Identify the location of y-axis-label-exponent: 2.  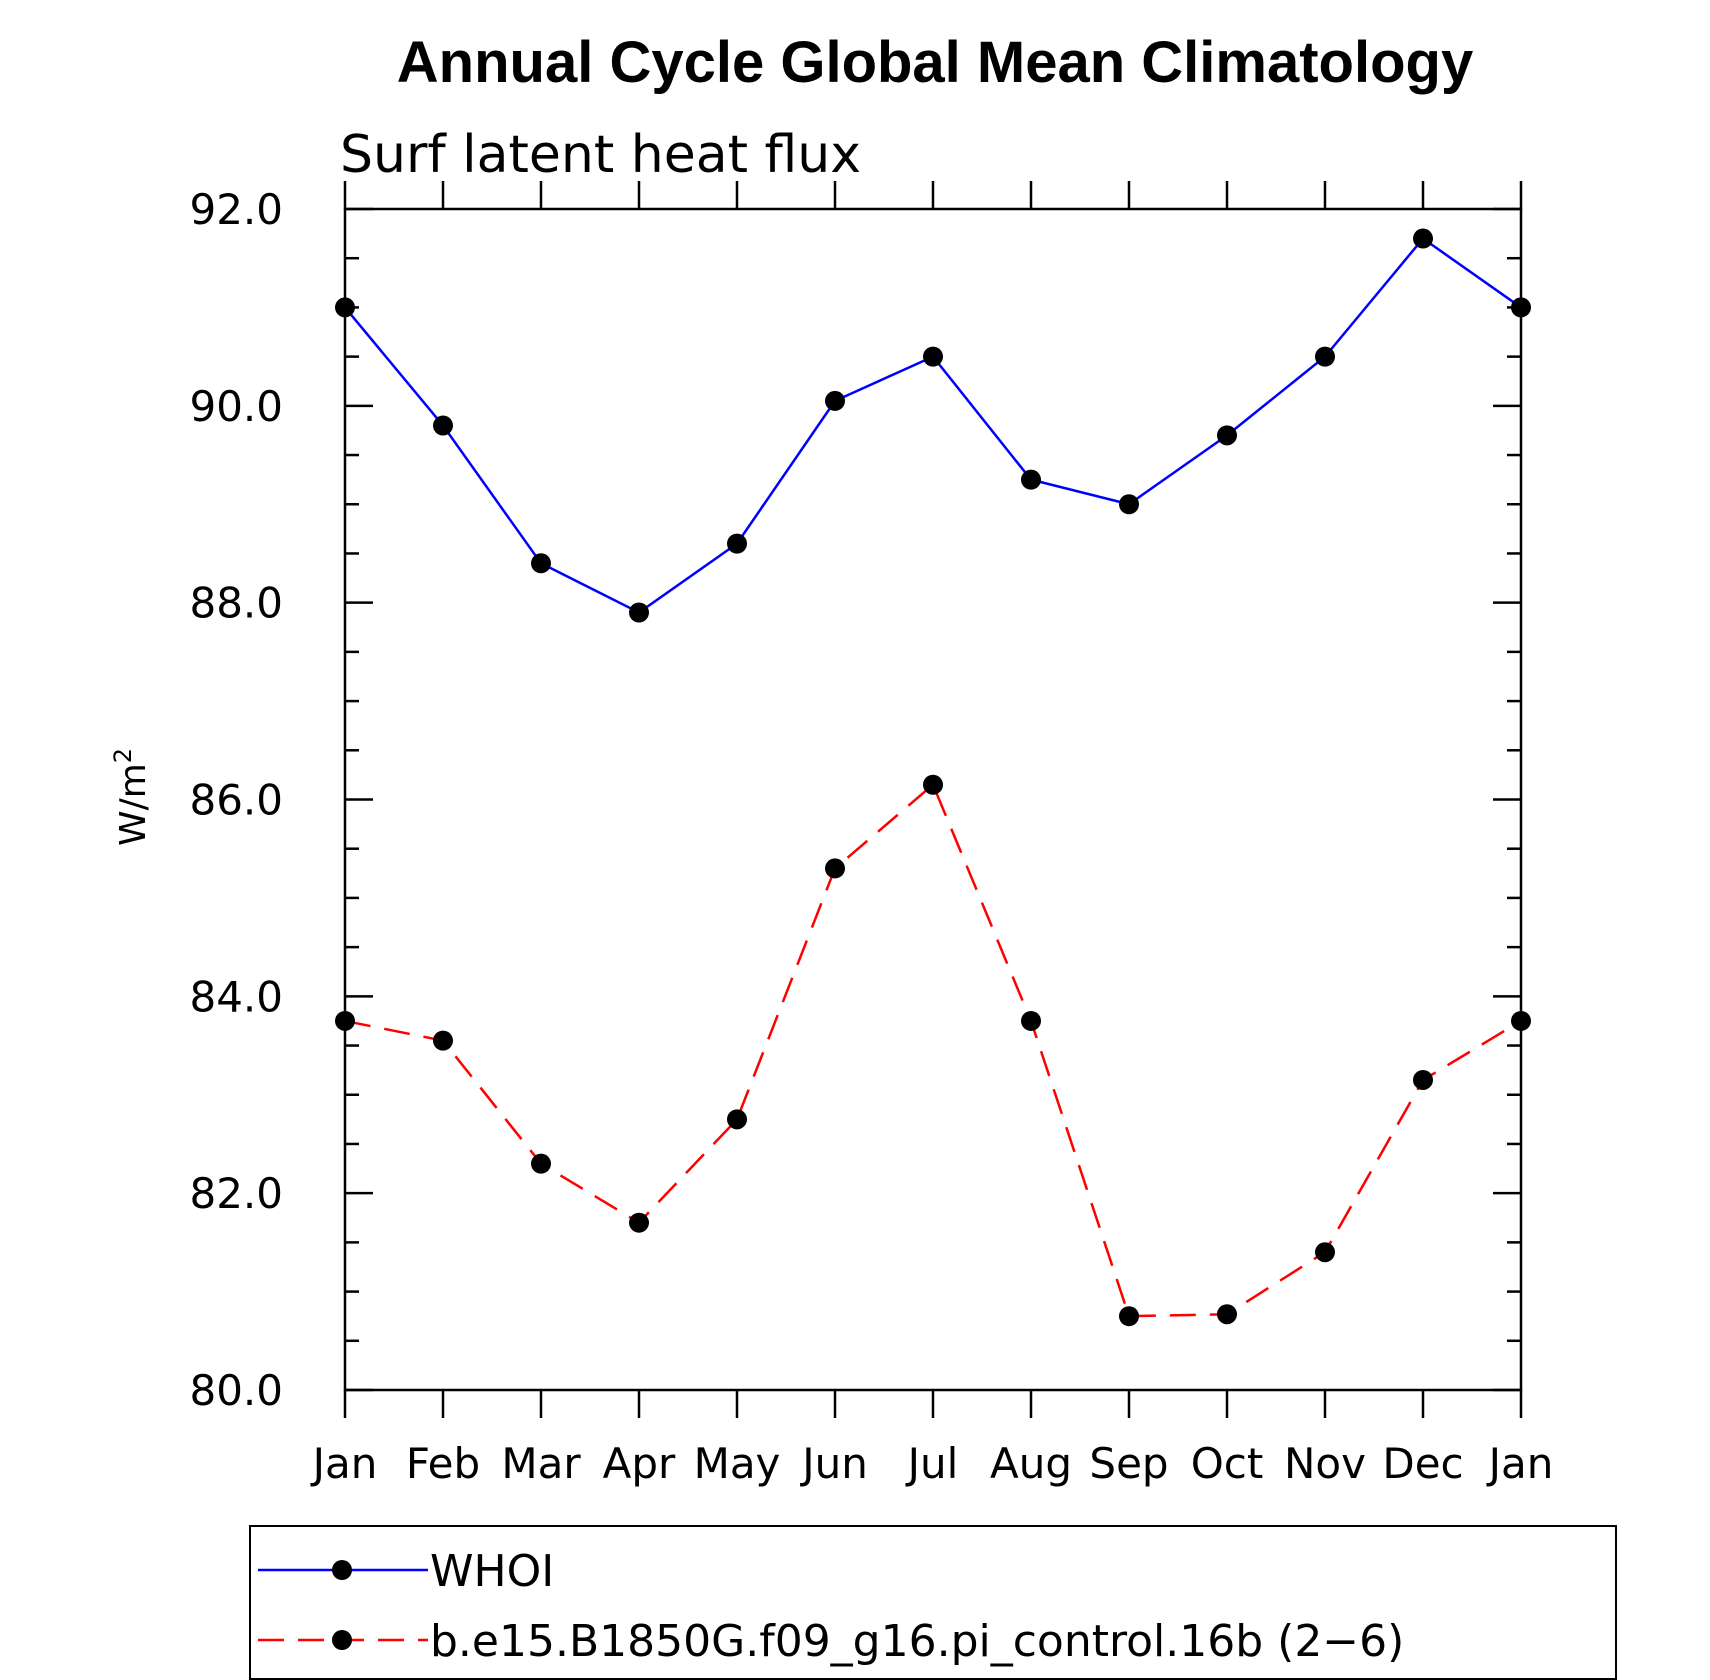
(123, 755).